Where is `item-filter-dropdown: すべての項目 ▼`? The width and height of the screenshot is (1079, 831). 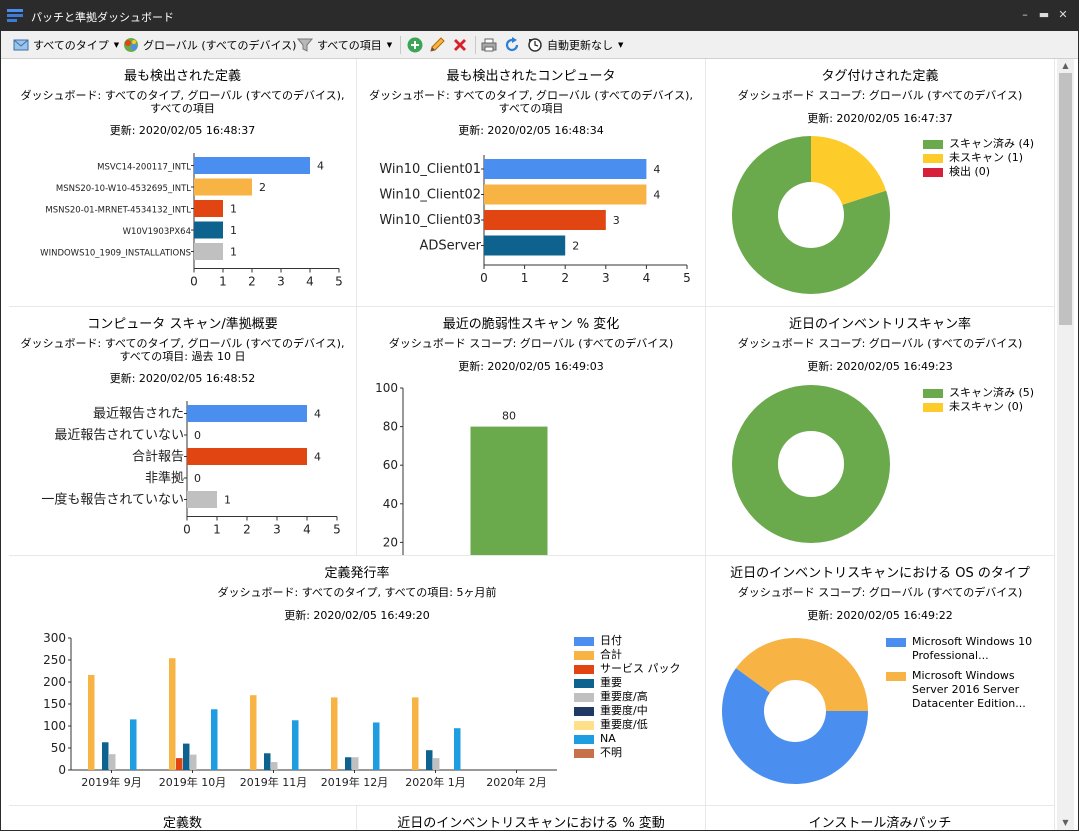
item-filter-dropdown: すべての項目 ▼ is located at coordinates (344, 45).